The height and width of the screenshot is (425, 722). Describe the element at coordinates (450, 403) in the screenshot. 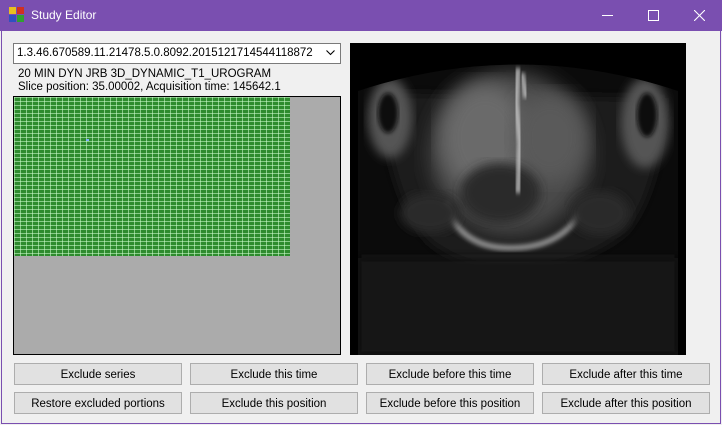

I see `exclude-before-position-button: Exclude before this position` at that location.